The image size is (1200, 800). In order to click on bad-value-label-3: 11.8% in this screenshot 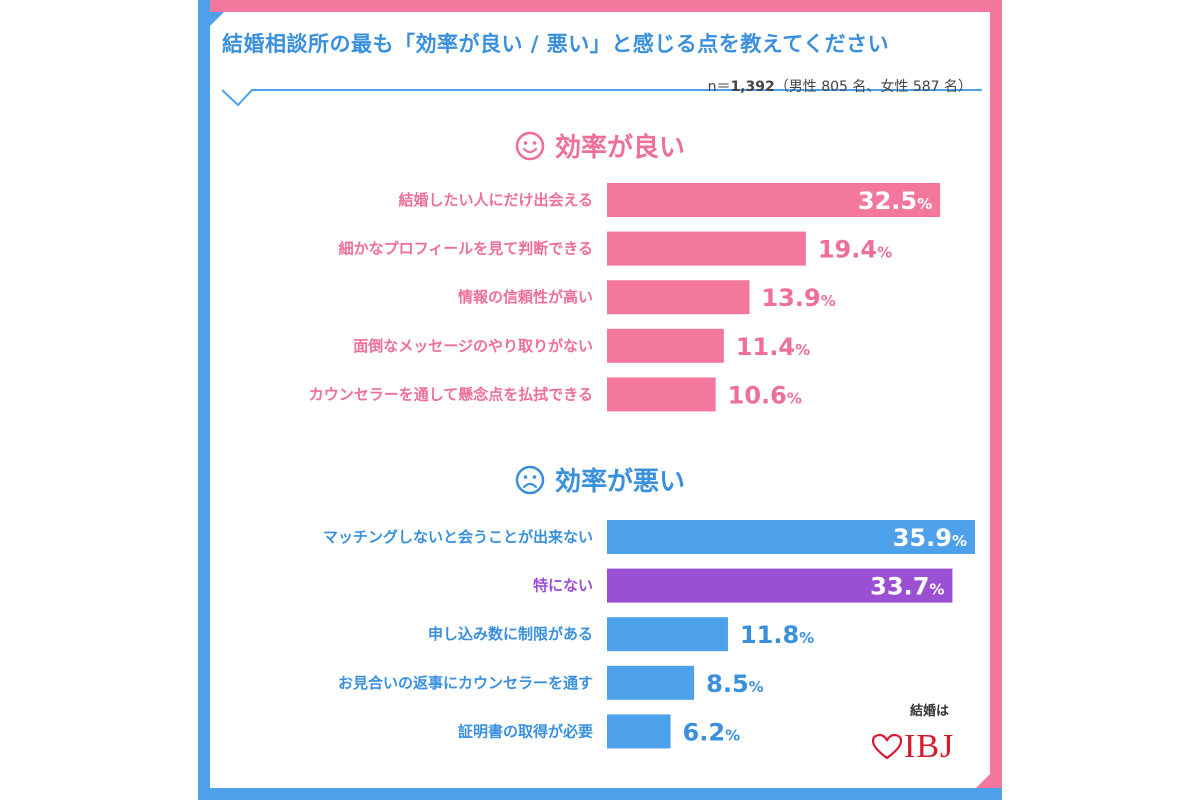, I will do `click(777, 635)`.